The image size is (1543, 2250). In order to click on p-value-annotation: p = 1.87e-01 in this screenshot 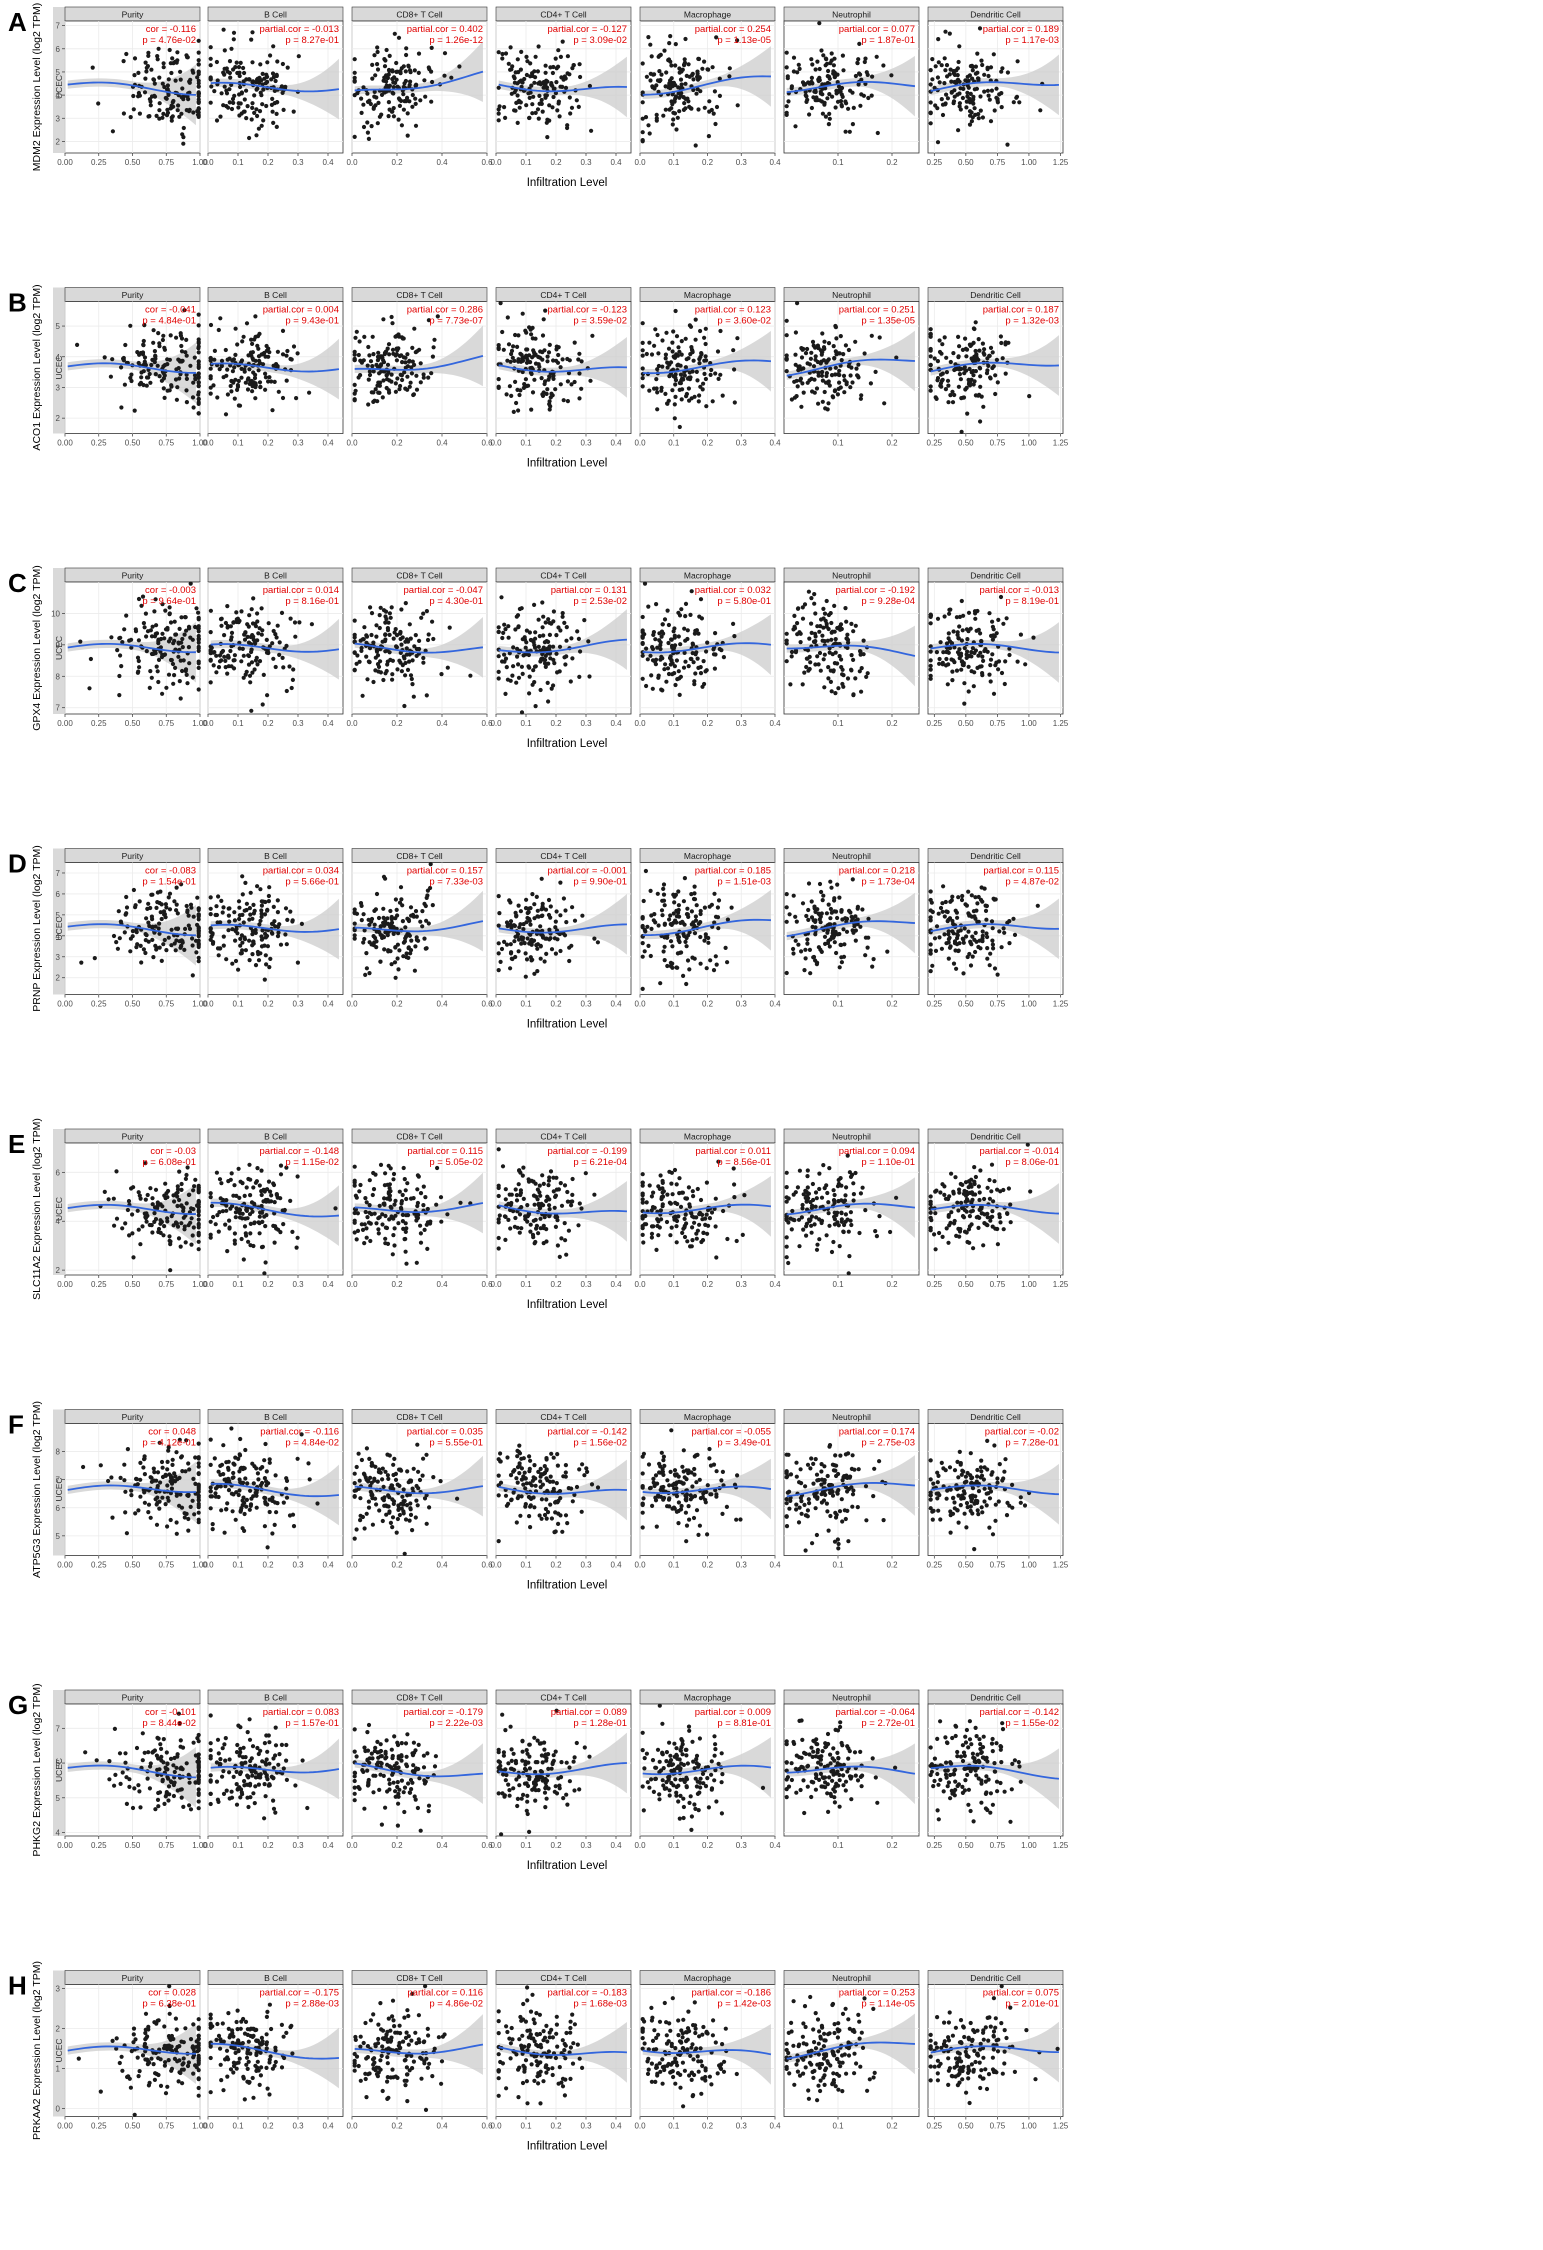, I will do `click(888, 40)`.